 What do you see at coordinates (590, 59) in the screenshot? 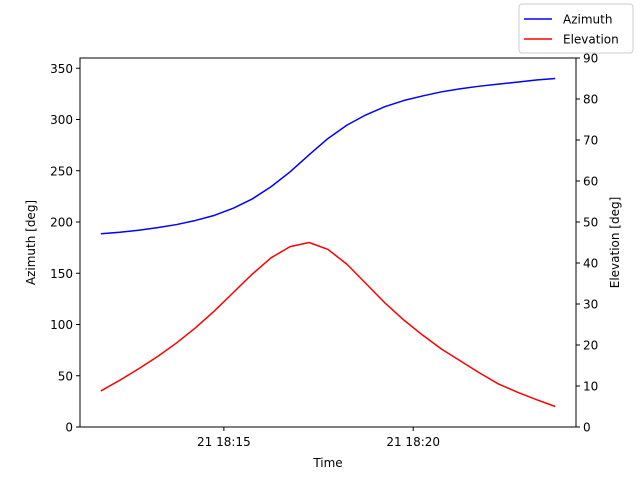
I see `y-right-tick-label: 90` at bounding box center [590, 59].